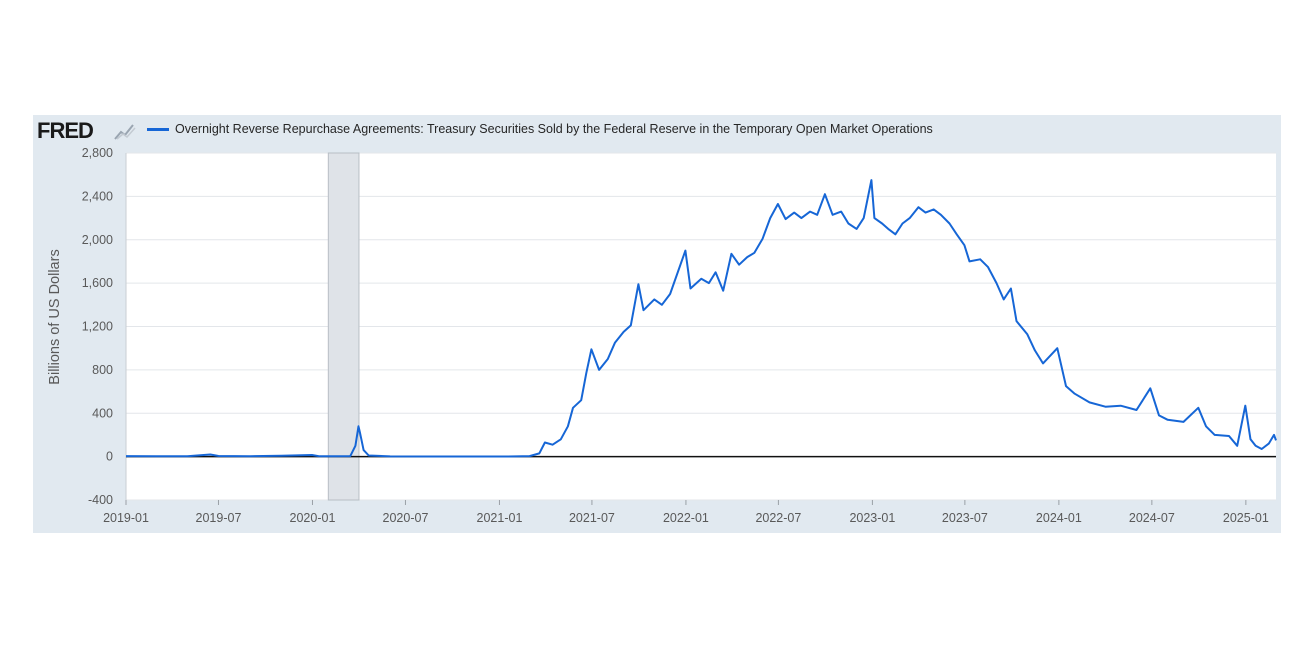 This screenshot has height=650, width=1312. Describe the element at coordinates (102, 370) in the screenshot. I see `y-tick-label: 800` at that location.